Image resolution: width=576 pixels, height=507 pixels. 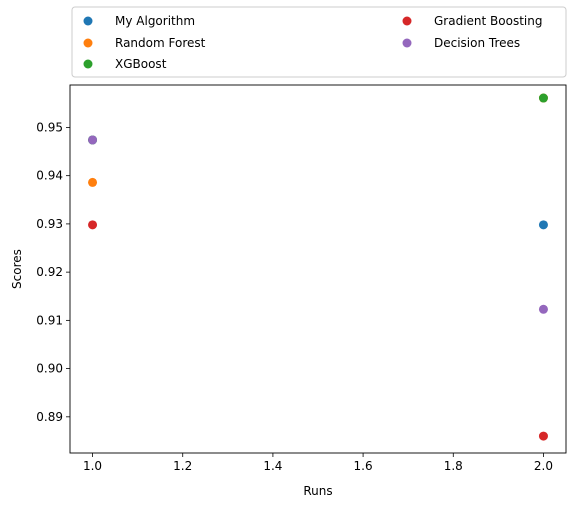 What do you see at coordinates (317, 491) in the screenshot?
I see `x-axis-label: Runs` at bounding box center [317, 491].